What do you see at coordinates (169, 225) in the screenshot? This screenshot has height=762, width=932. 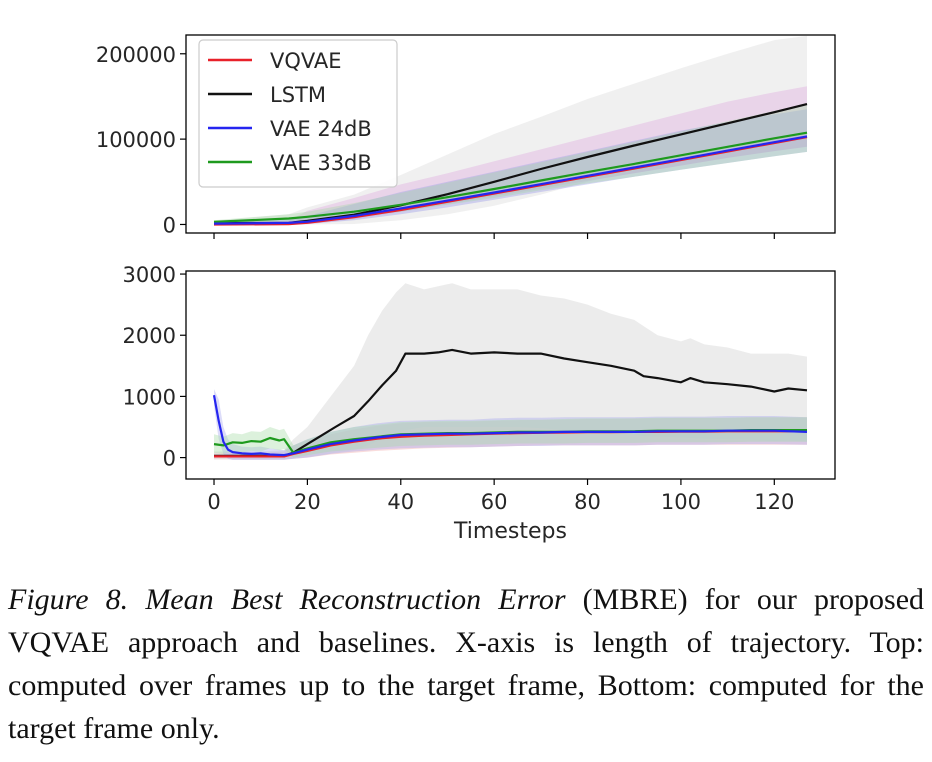 I see `top-ytick-label: 0` at bounding box center [169, 225].